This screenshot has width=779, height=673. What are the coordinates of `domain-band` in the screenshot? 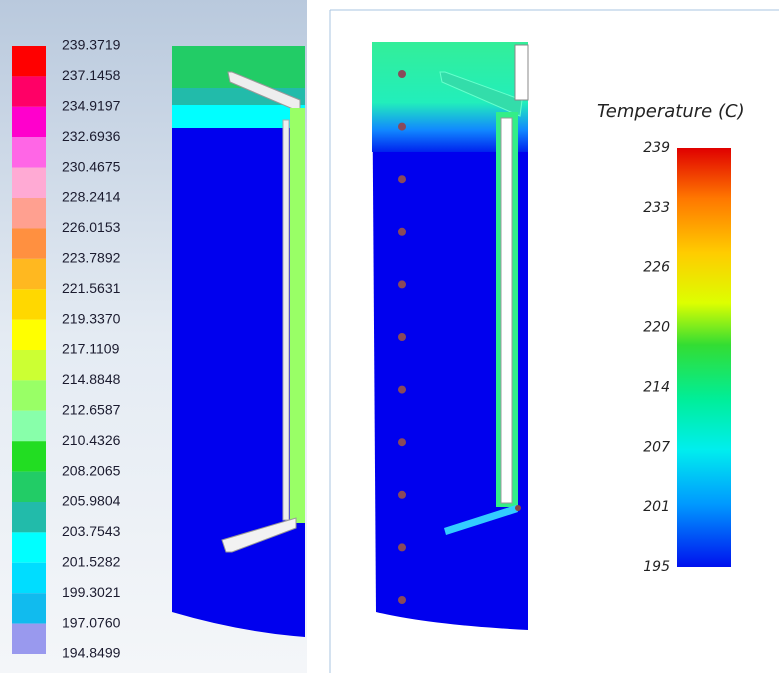 It's located at (238, 116).